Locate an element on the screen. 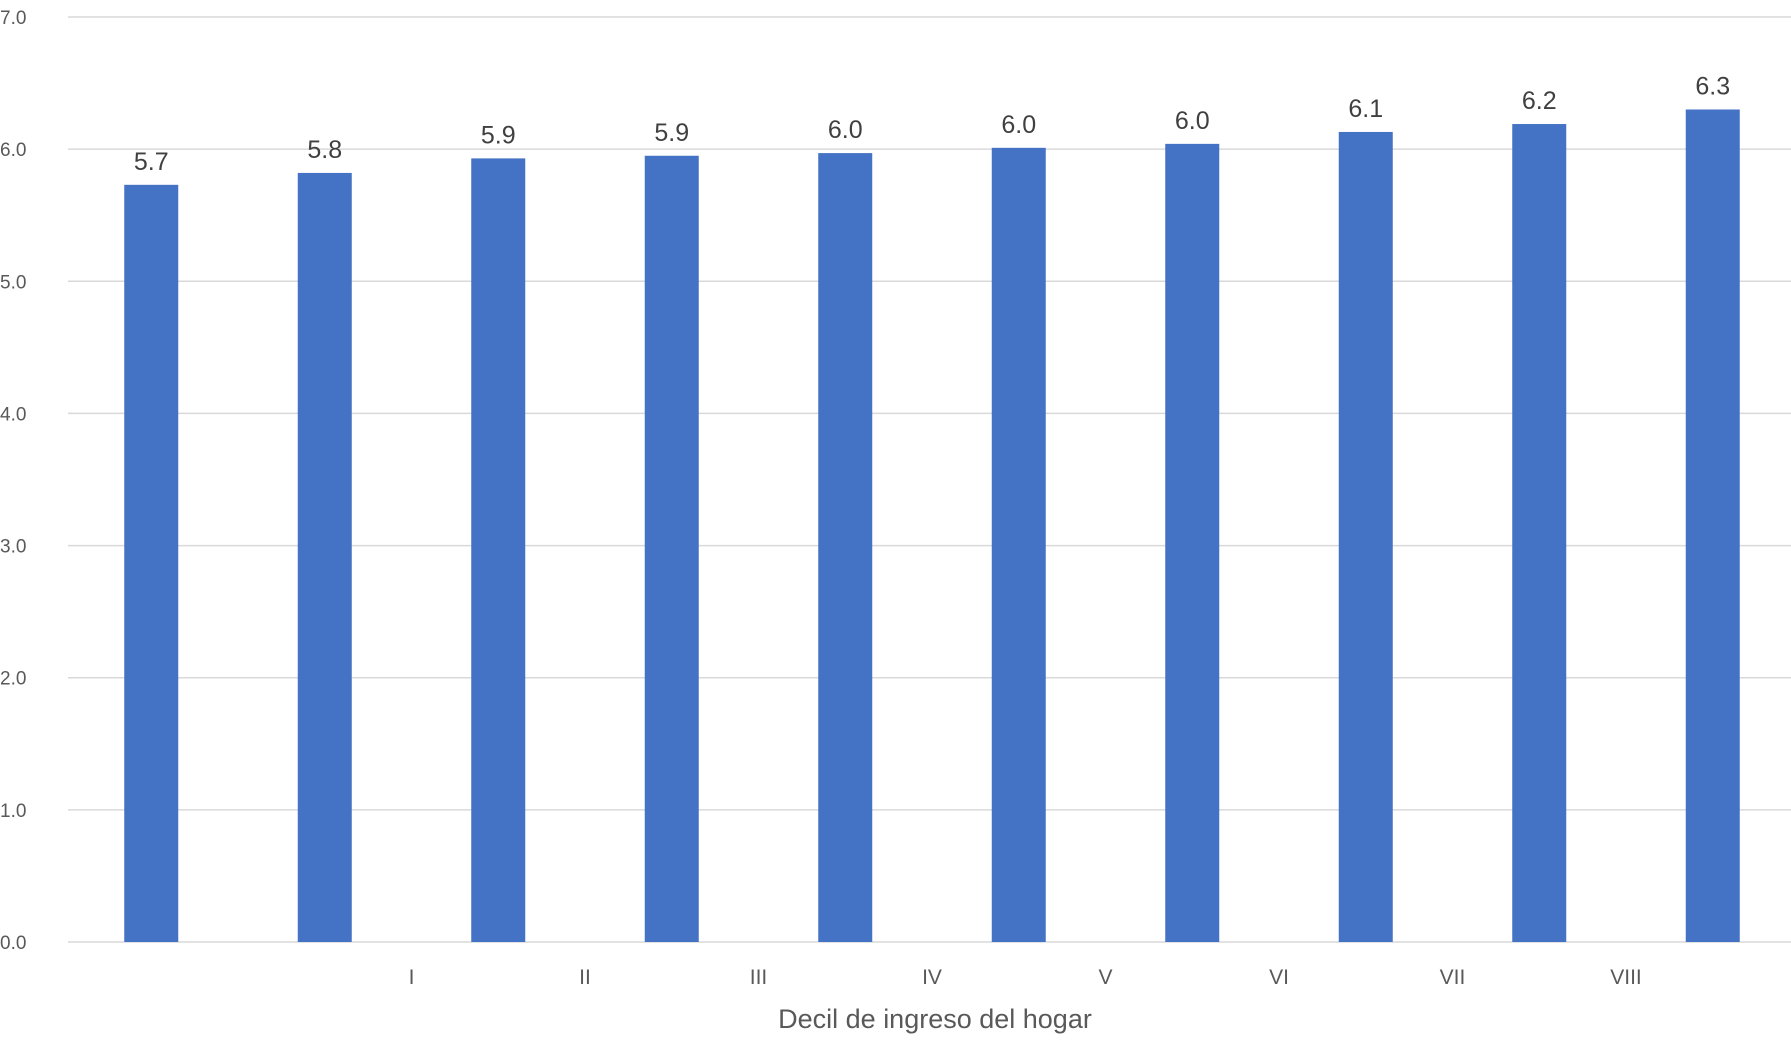 Image resolution: width=1791 pixels, height=1042 pixels. y-tick-label: 2.0 is located at coordinates (13, 679).